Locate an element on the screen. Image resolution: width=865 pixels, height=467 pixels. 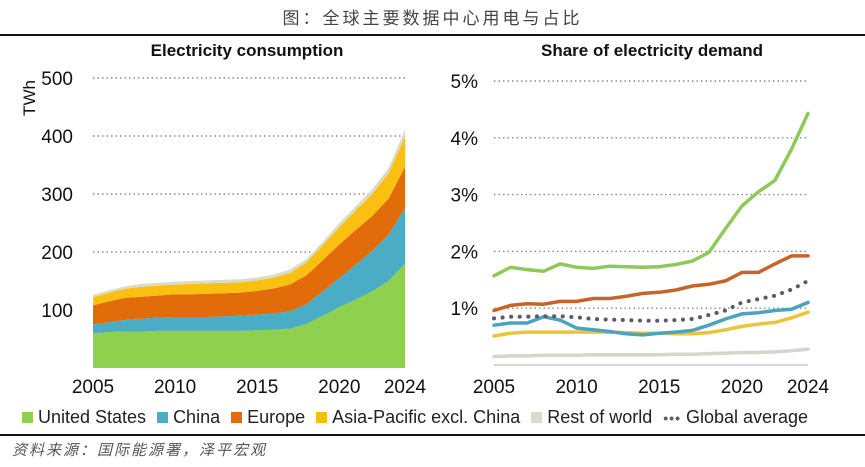
right-x-tick-label: 2010 is located at coordinates (576, 387).